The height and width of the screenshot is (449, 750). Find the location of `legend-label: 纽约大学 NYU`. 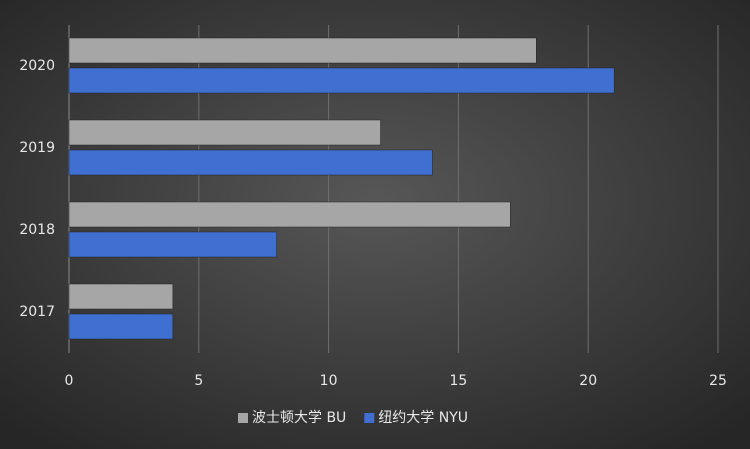

legend-label: 纽约大学 NYU is located at coordinates (423, 418).